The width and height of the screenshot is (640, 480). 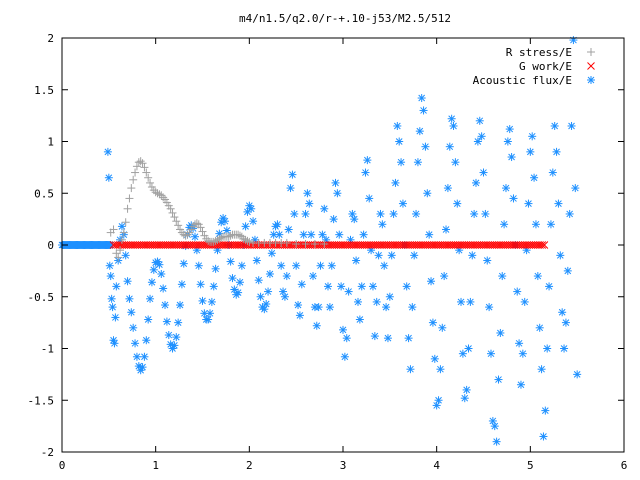 I want to click on x-tick-label: 3, so click(x=343, y=465).